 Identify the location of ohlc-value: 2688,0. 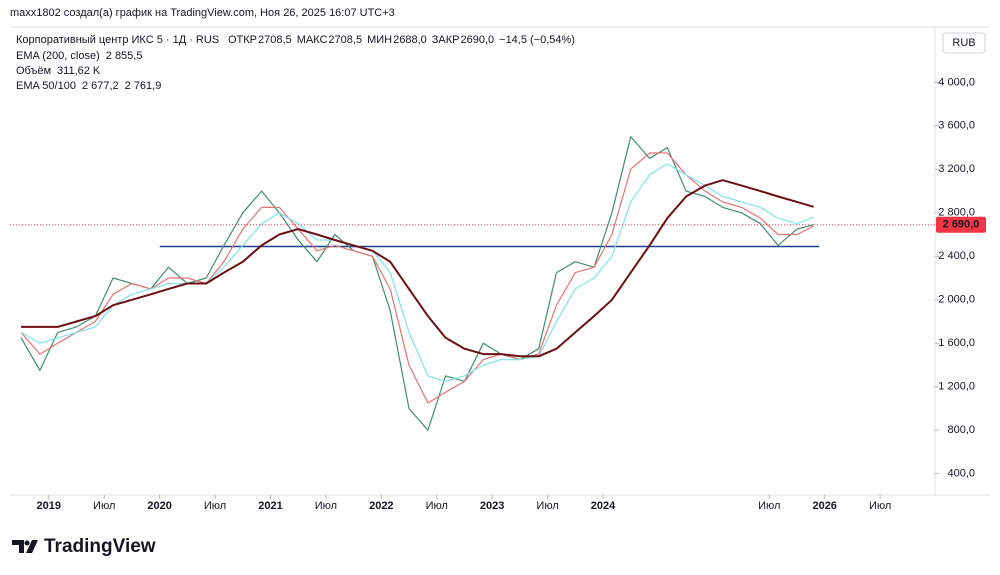
(410, 40).